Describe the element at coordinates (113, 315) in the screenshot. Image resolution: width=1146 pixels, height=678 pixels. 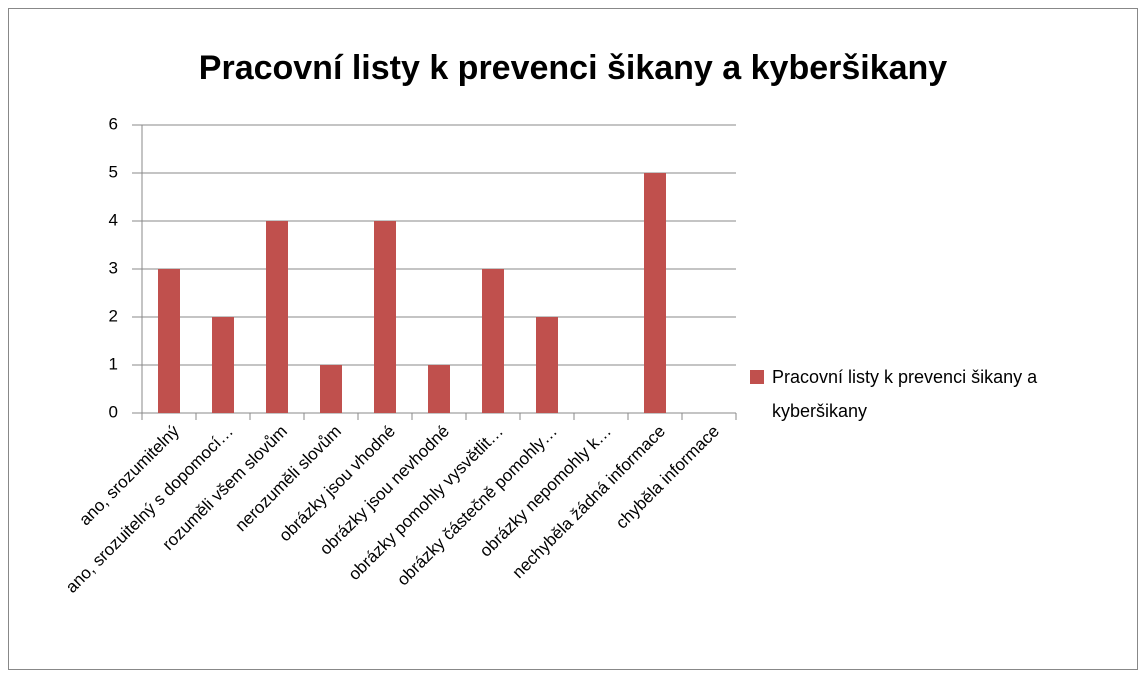
I see `y-tick-label: 2` at that location.